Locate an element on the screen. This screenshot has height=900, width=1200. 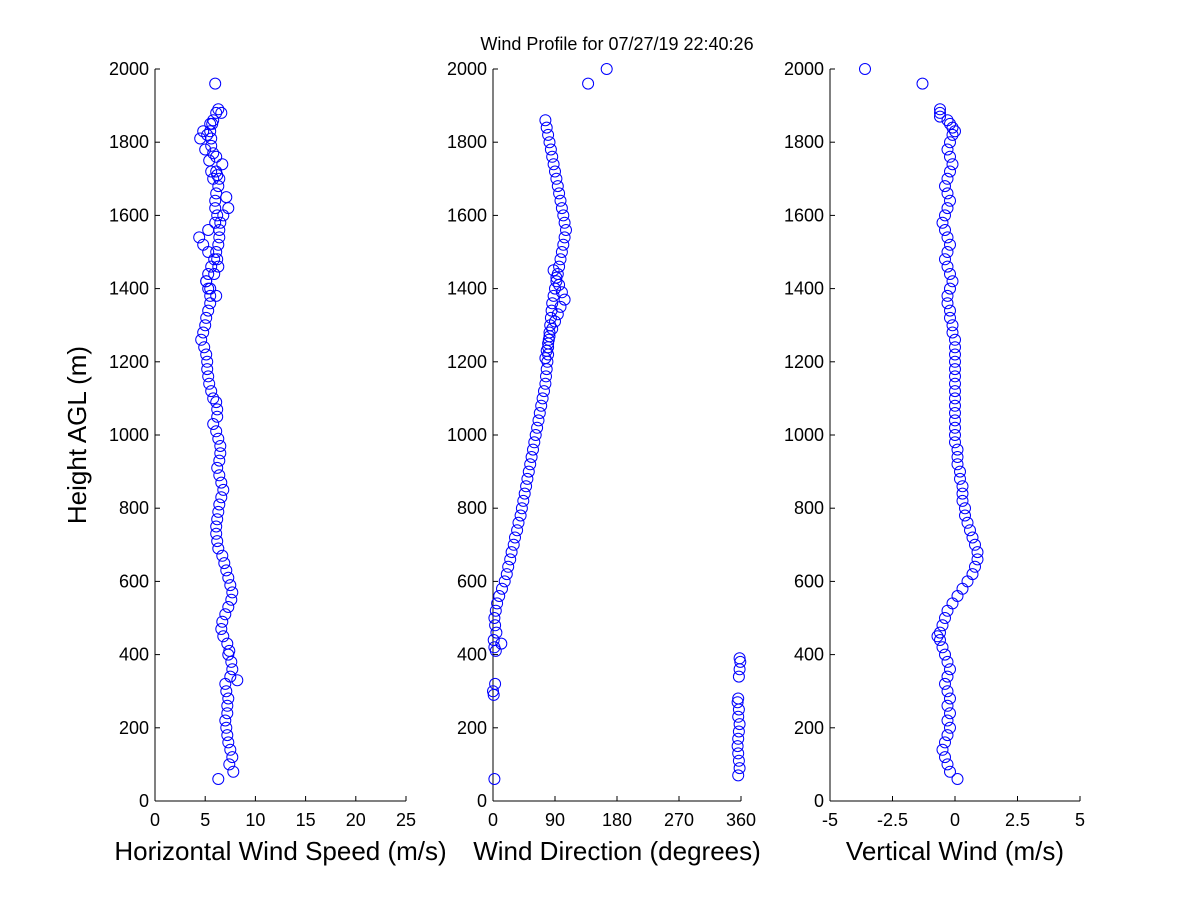
x-tick-label: 270 is located at coordinates (679, 820).